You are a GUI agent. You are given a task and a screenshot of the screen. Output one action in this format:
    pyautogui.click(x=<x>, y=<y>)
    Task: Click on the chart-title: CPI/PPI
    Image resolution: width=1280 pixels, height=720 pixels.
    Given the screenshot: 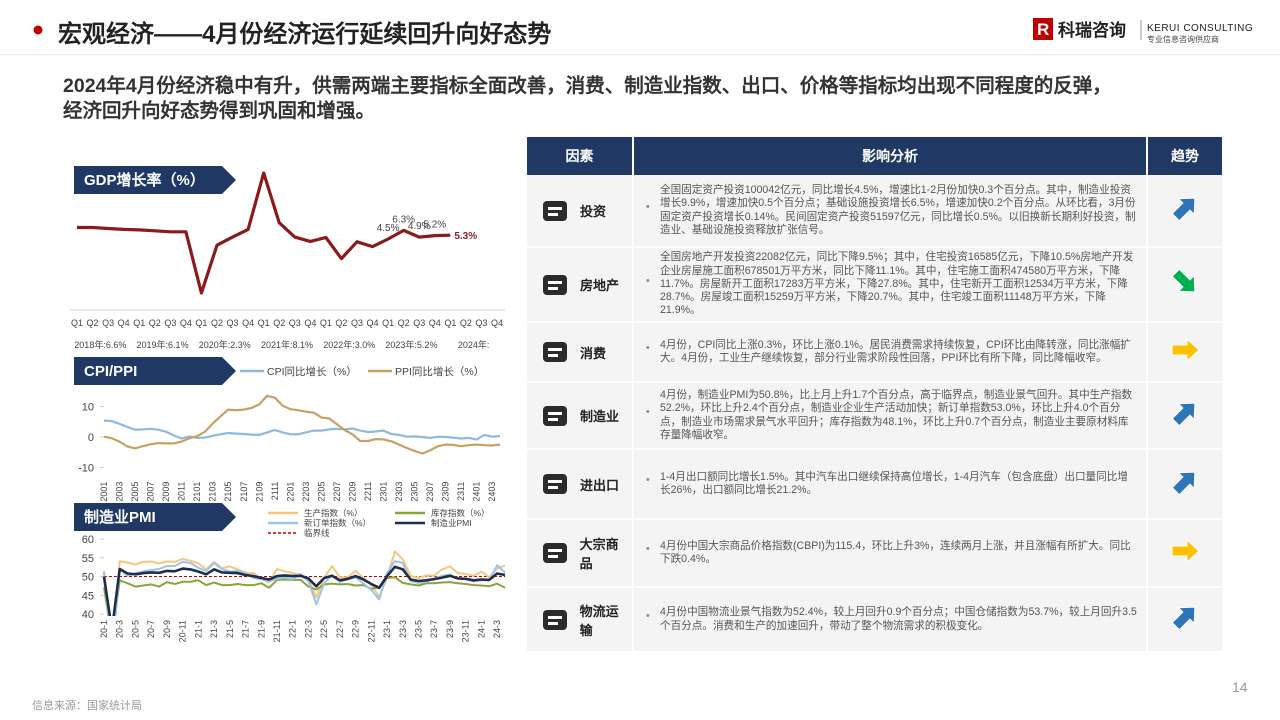 What is the action you would take?
    pyautogui.click(x=110, y=371)
    